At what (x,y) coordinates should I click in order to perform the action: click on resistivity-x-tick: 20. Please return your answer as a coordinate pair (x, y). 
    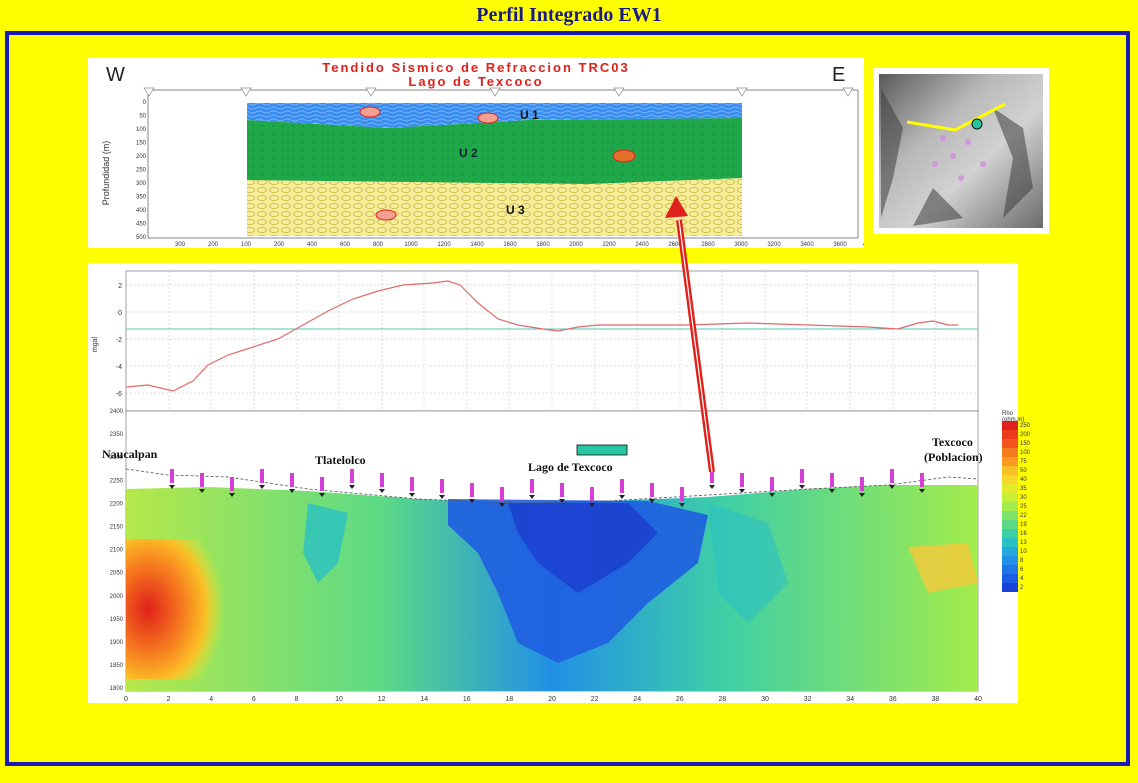
    Looking at the image, I should click on (552, 699).